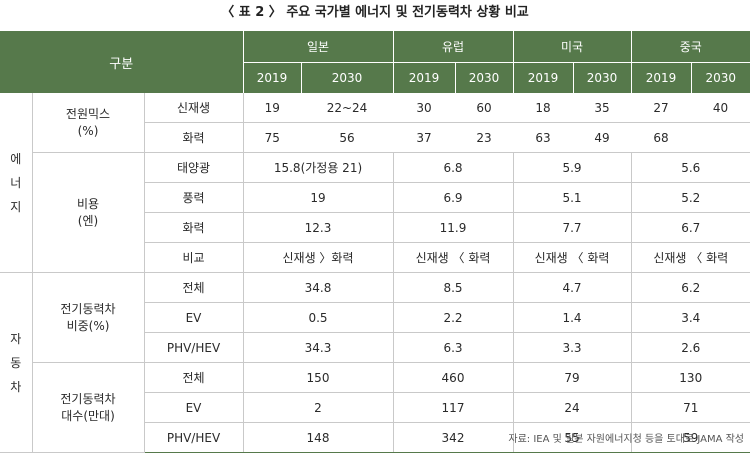 This screenshot has height=453, width=750. Describe the element at coordinates (88, 317) in the screenshot. I see `section-label-ev-share: 전기동력차 비중(%)` at that location.